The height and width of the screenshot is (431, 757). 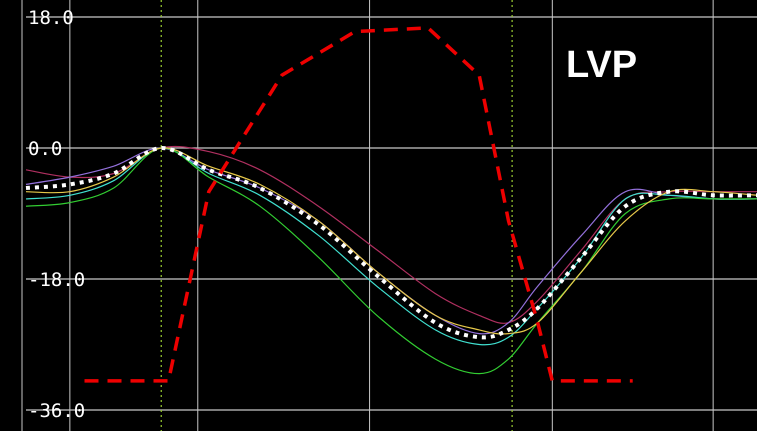 I want to click on lvp-label: LVP, so click(x=601, y=65).